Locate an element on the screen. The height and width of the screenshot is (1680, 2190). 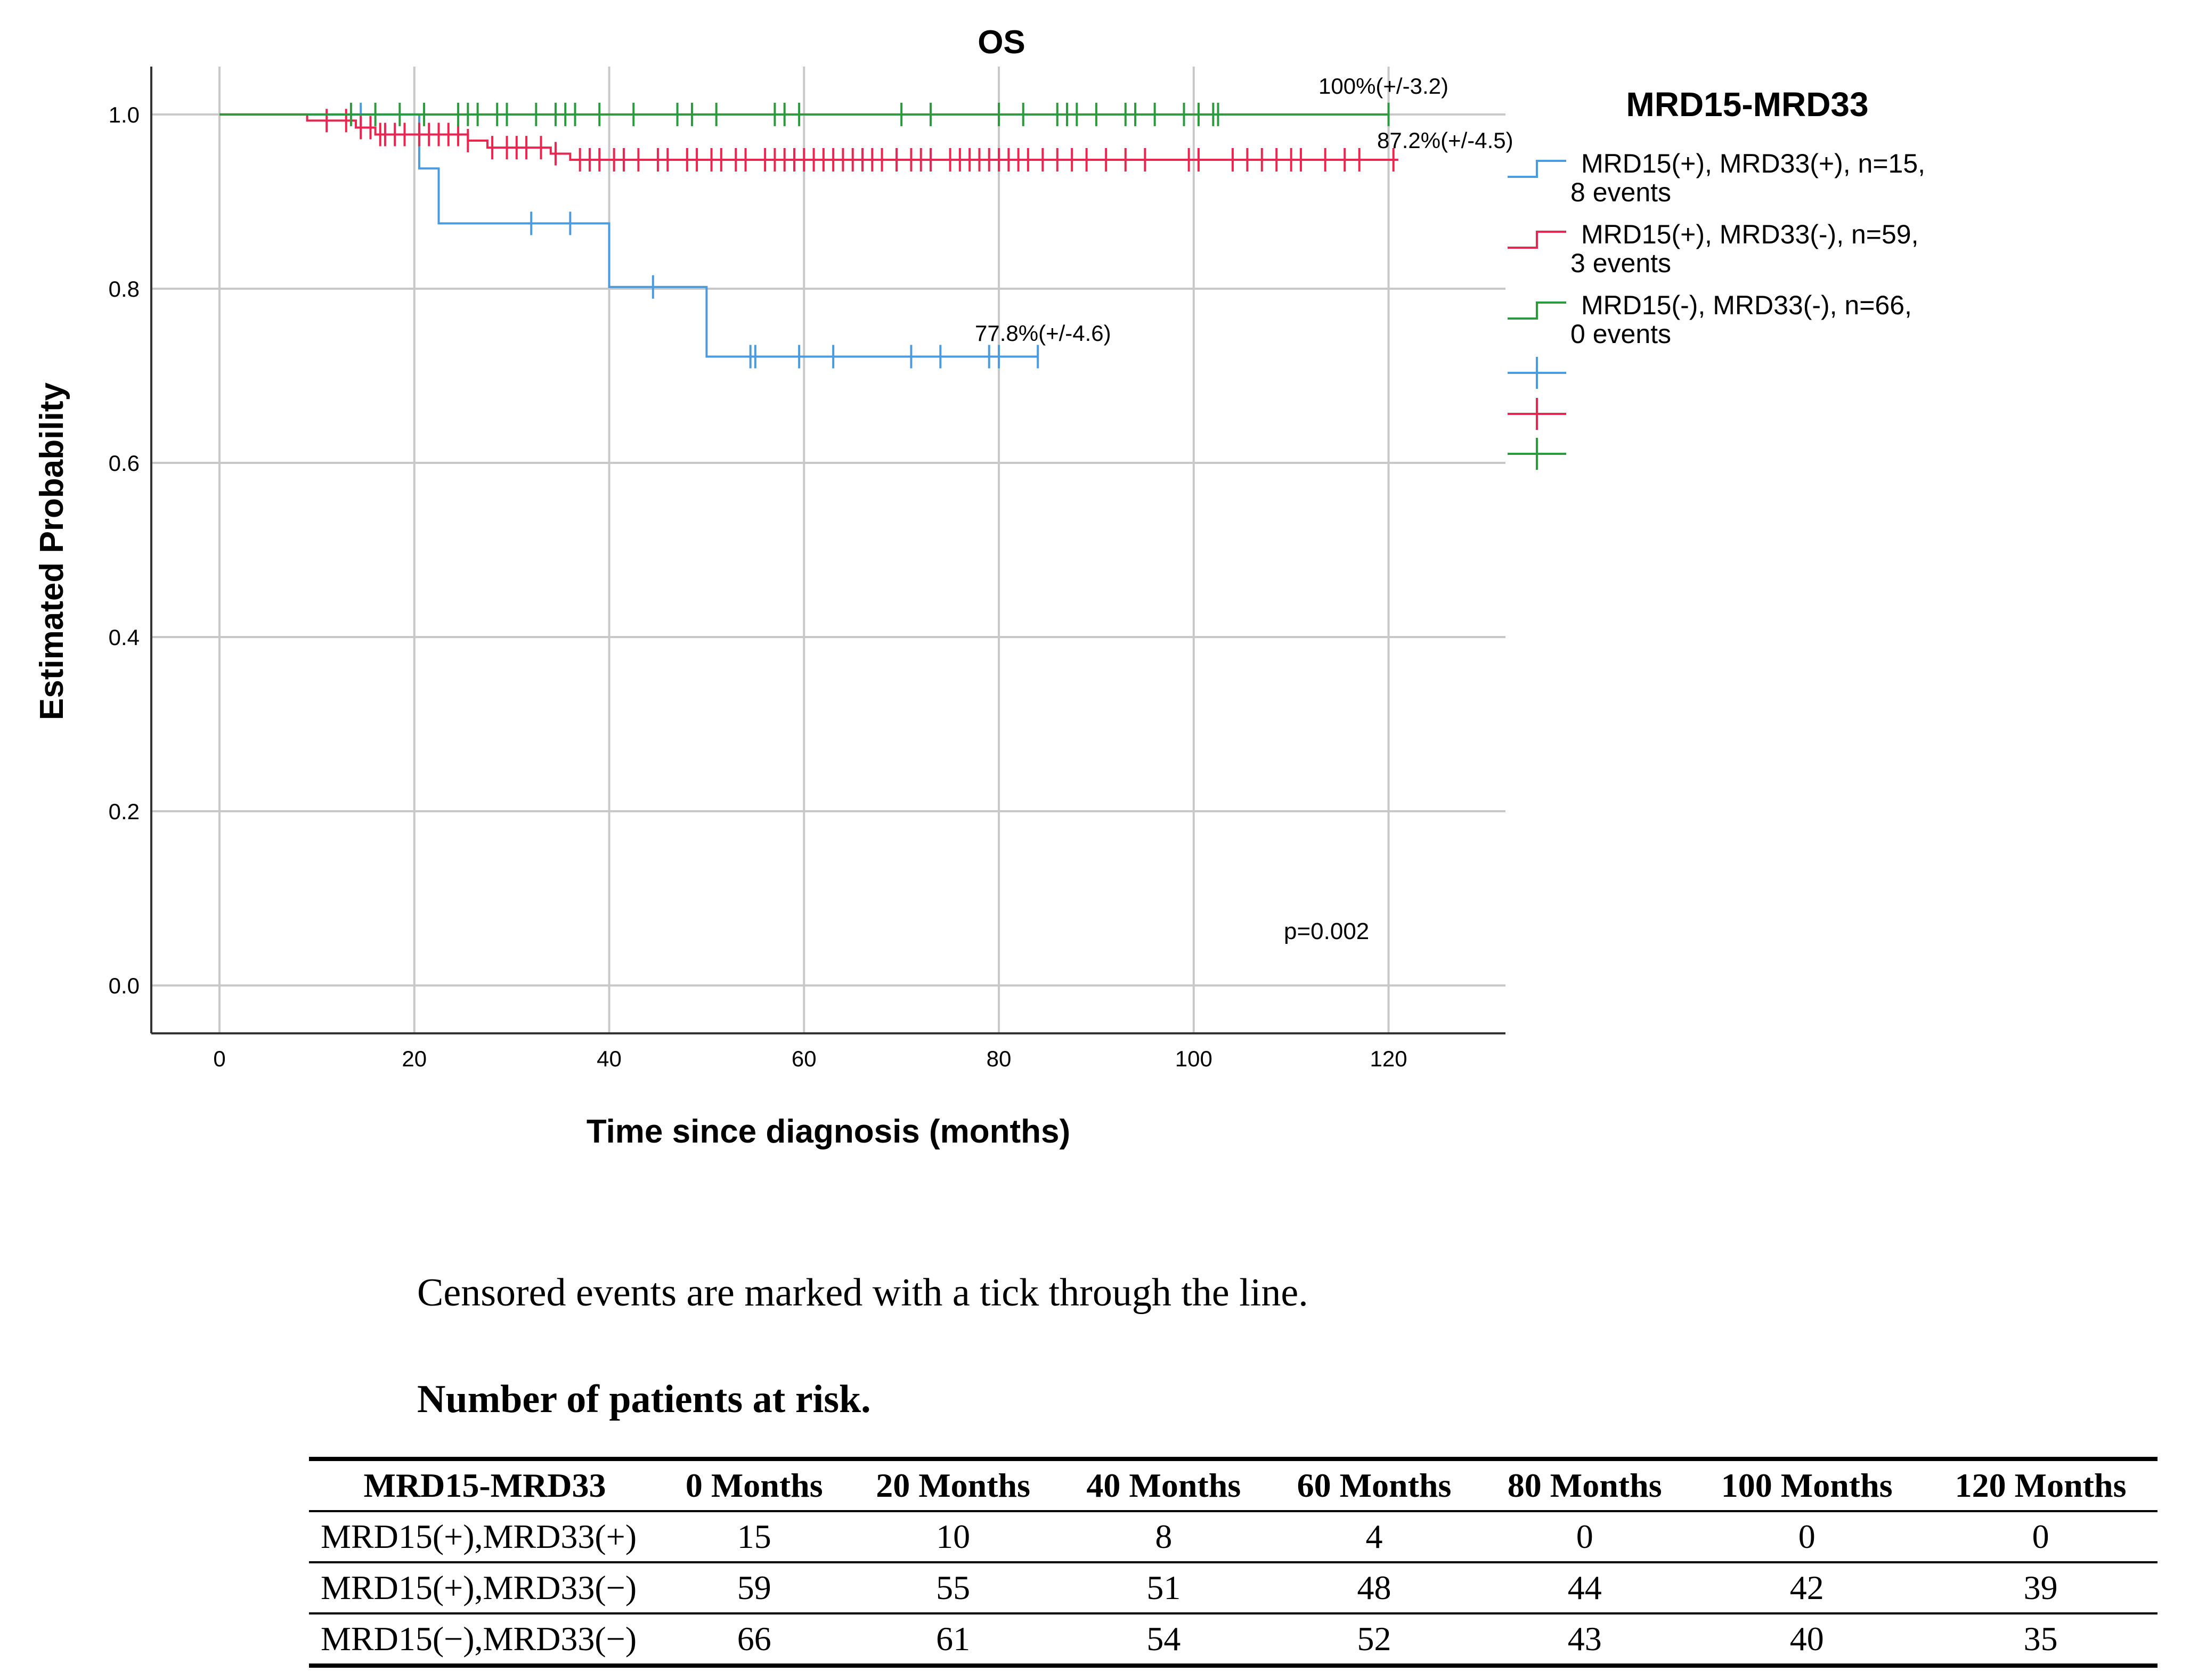
p-value: p=0.002 is located at coordinates (1326, 931).